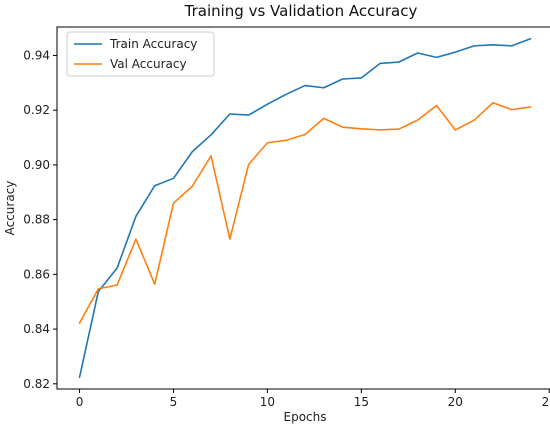 The height and width of the screenshot is (428, 550). I want to click on x-tick-label: 0, so click(80, 402).